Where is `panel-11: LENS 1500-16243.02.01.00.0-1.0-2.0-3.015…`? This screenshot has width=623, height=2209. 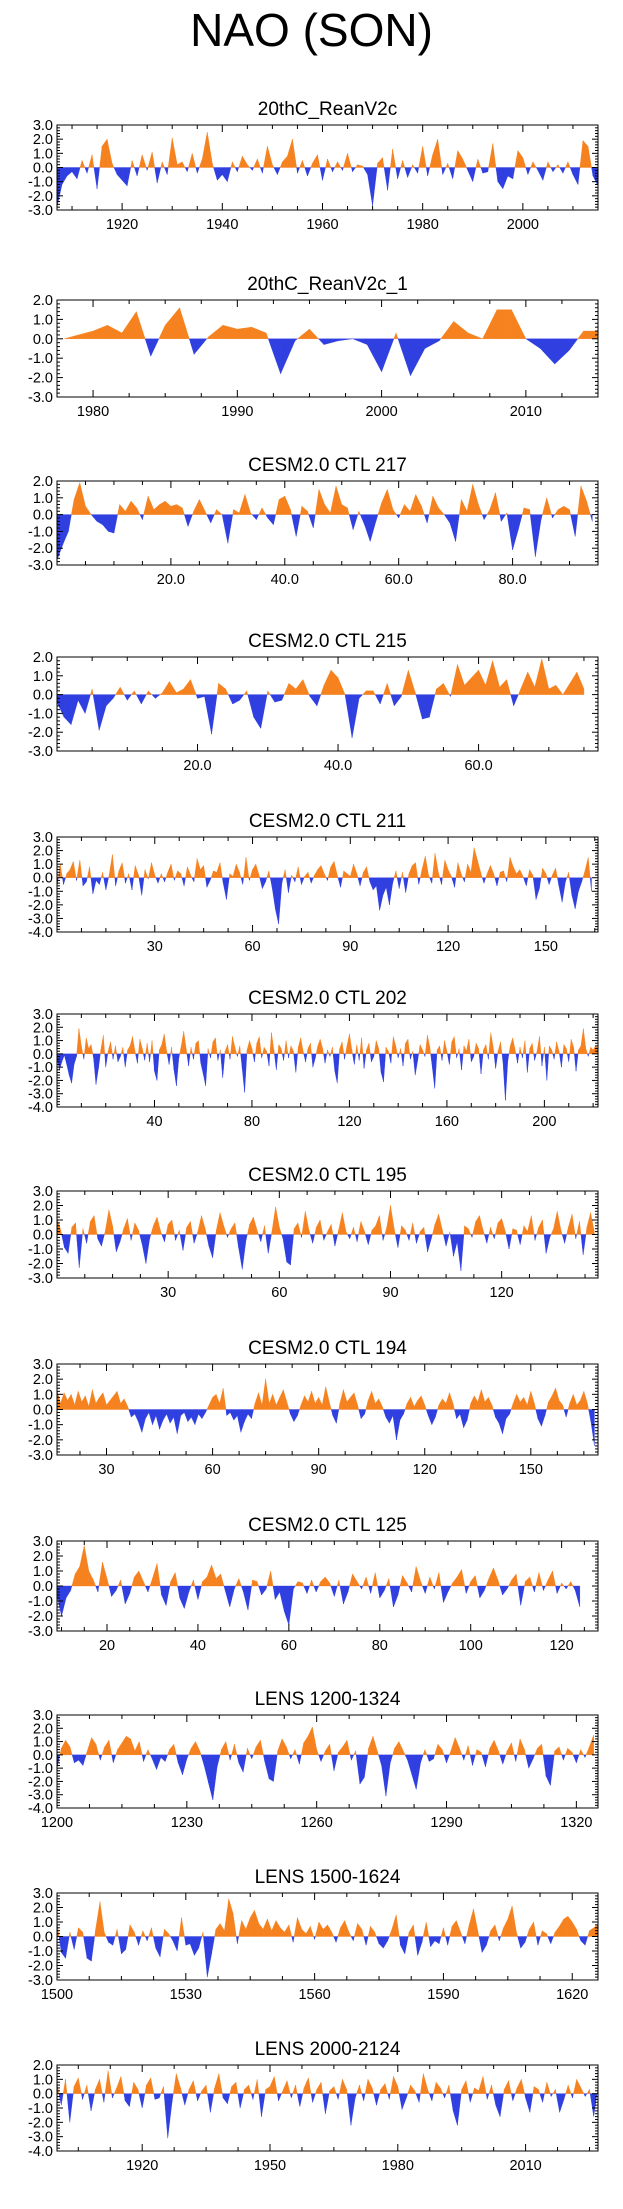 panel-11: LENS 1500-16243.02.01.00.0-1.0-2.0-3.015… is located at coordinates (313, 1935).